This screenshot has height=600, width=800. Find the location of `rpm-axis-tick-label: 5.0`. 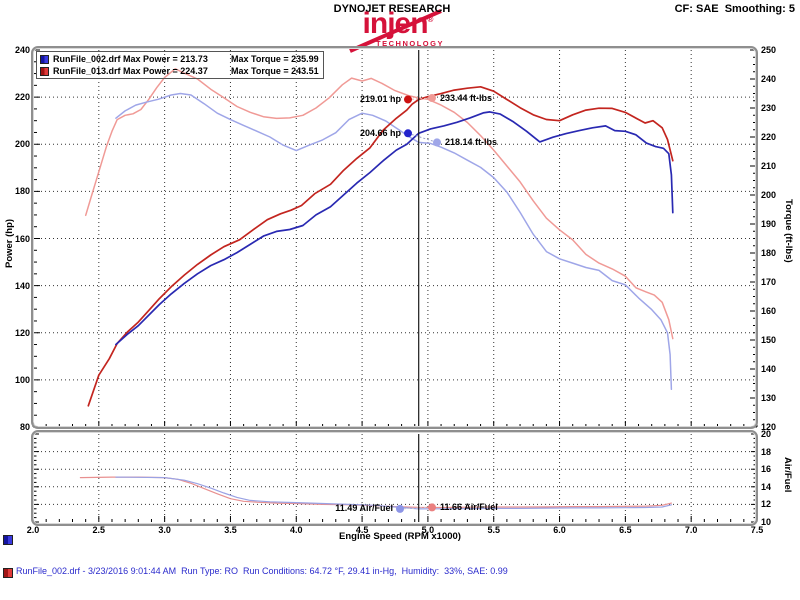

rpm-axis-tick-label: 5.0 is located at coordinates (428, 530).